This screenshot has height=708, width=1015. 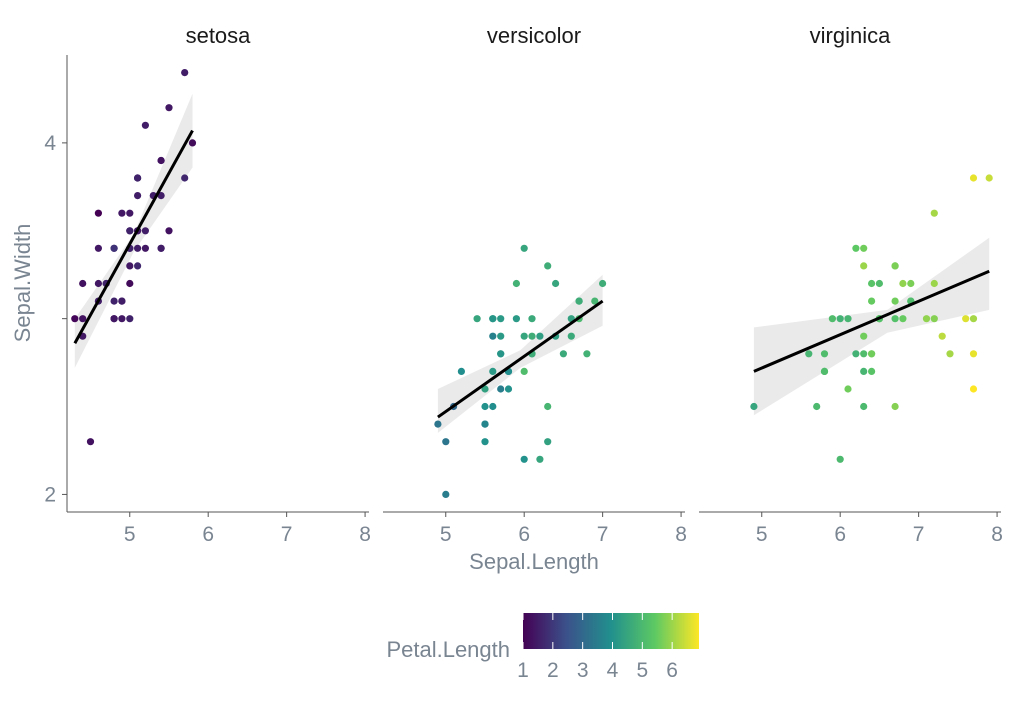 What do you see at coordinates (50, 494) in the screenshot?
I see `y-tick-label: 2` at bounding box center [50, 494].